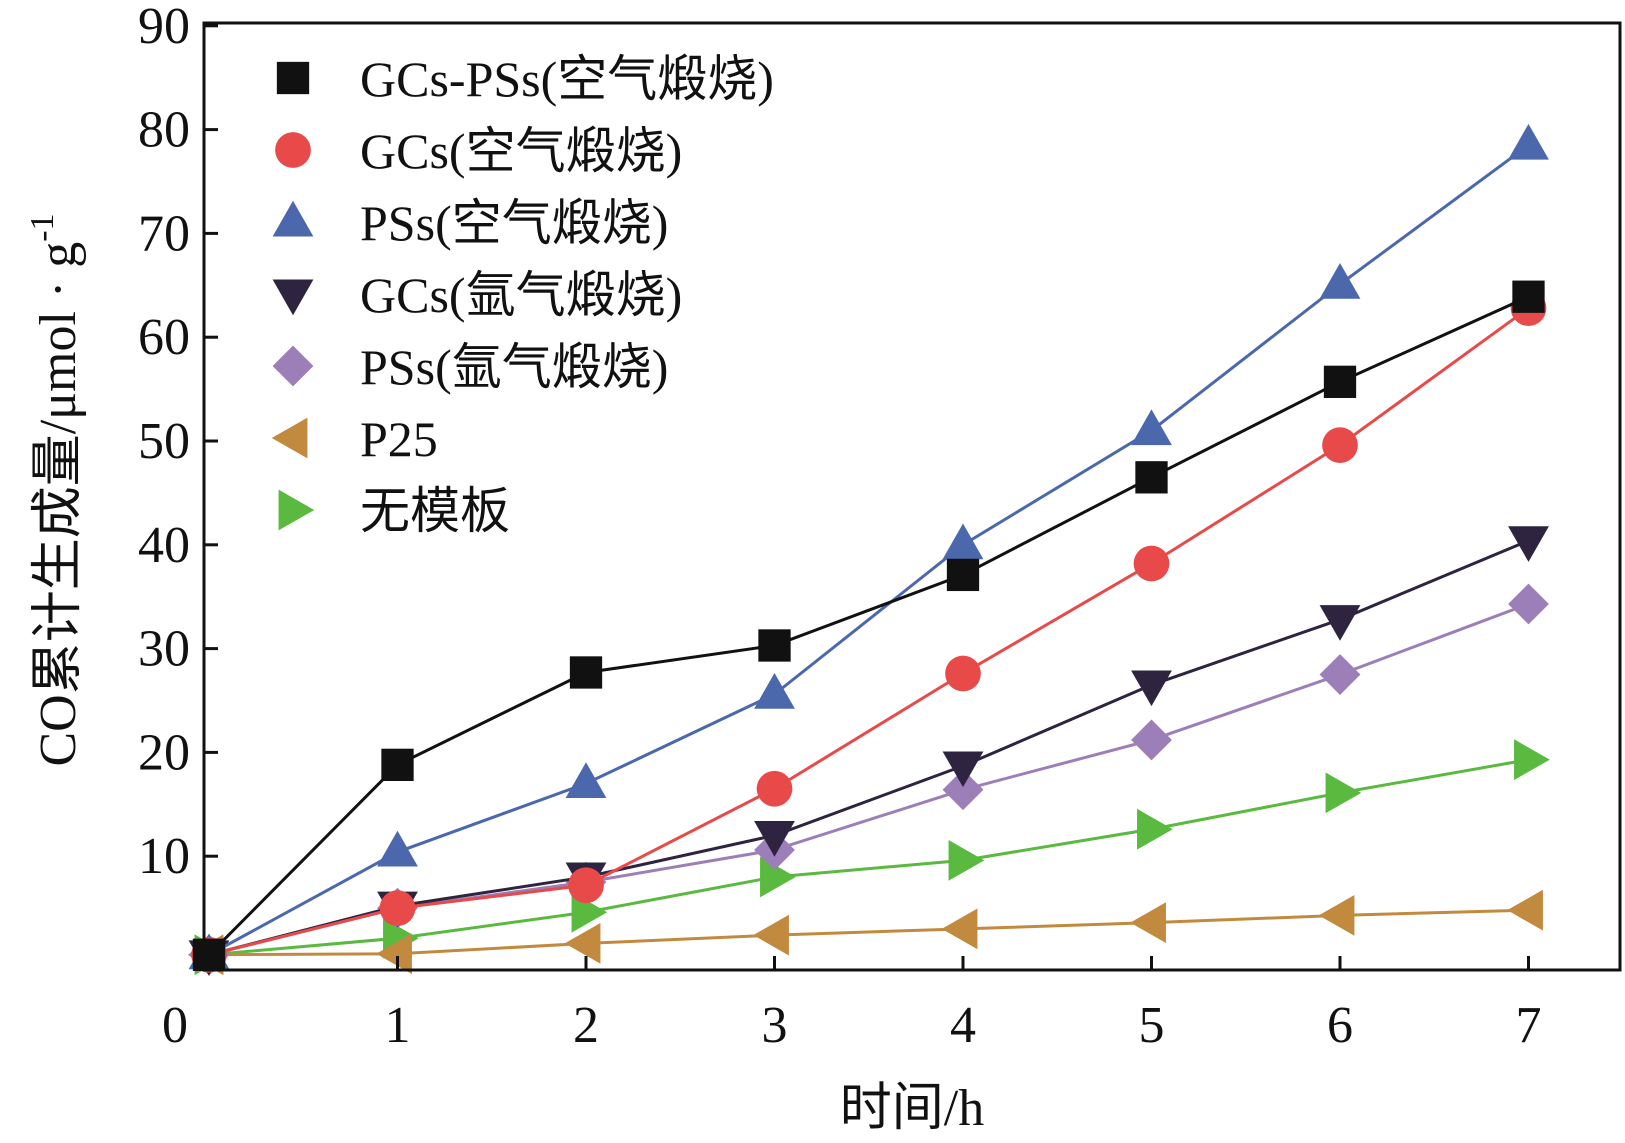 The height and width of the screenshot is (1143, 1625). Describe the element at coordinates (164, 337) in the screenshot. I see `y-tick-label: 60` at that location.